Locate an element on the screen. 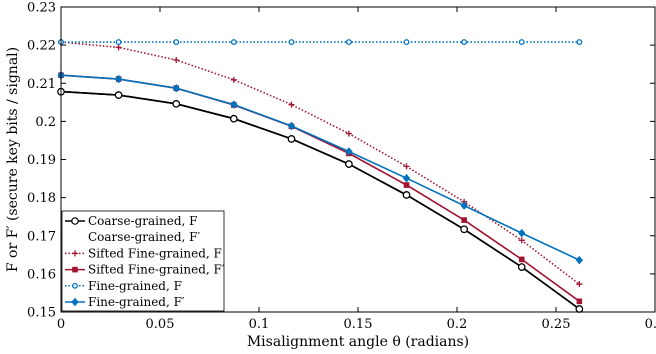 This screenshot has height=354, width=656. legend-label: Fine-grained, F is located at coordinates (135, 286).